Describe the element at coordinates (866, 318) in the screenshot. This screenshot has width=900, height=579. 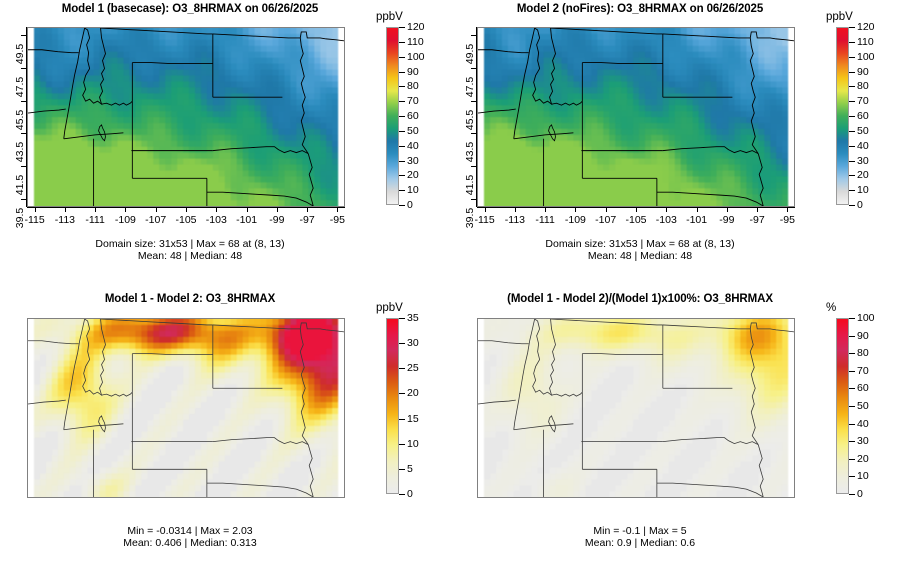
I see `colorbar-tick-label: 100` at that location.